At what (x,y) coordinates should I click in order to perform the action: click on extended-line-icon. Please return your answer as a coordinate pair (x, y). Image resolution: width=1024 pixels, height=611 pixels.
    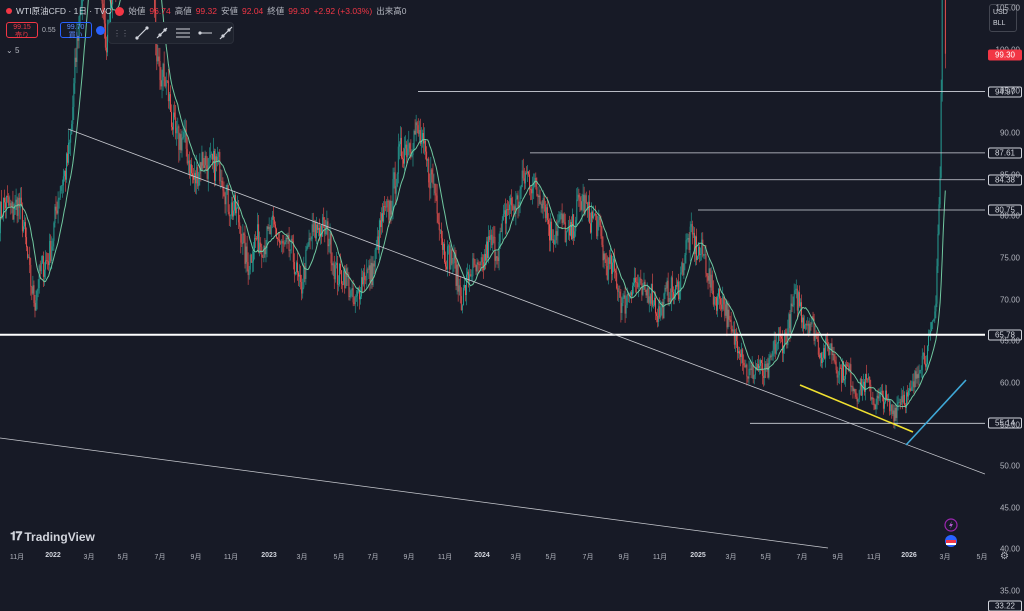
    Looking at the image, I should click on (226, 33).